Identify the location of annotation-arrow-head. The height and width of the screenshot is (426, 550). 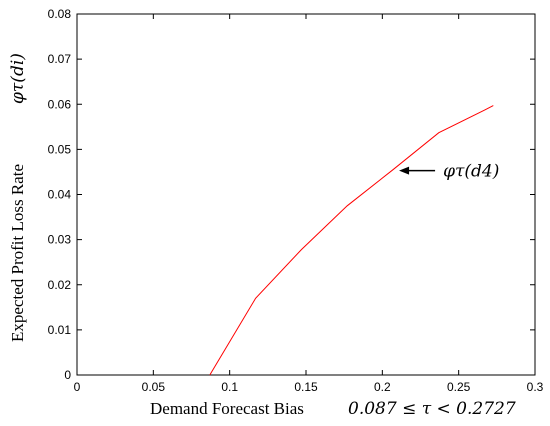
(404, 170).